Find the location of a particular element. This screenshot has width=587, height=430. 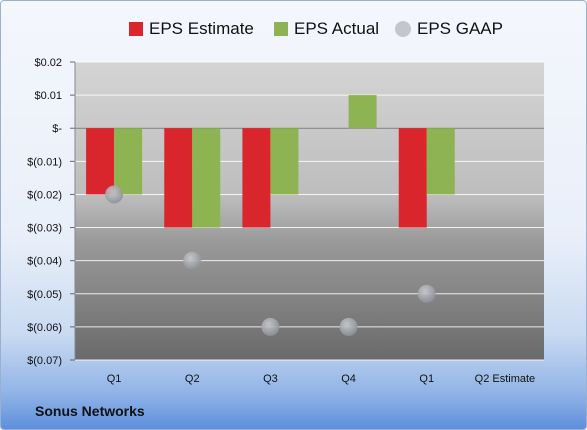

legend: EPS Estimate EPS Actual EPS GAAP is located at coordinates (293, 29).